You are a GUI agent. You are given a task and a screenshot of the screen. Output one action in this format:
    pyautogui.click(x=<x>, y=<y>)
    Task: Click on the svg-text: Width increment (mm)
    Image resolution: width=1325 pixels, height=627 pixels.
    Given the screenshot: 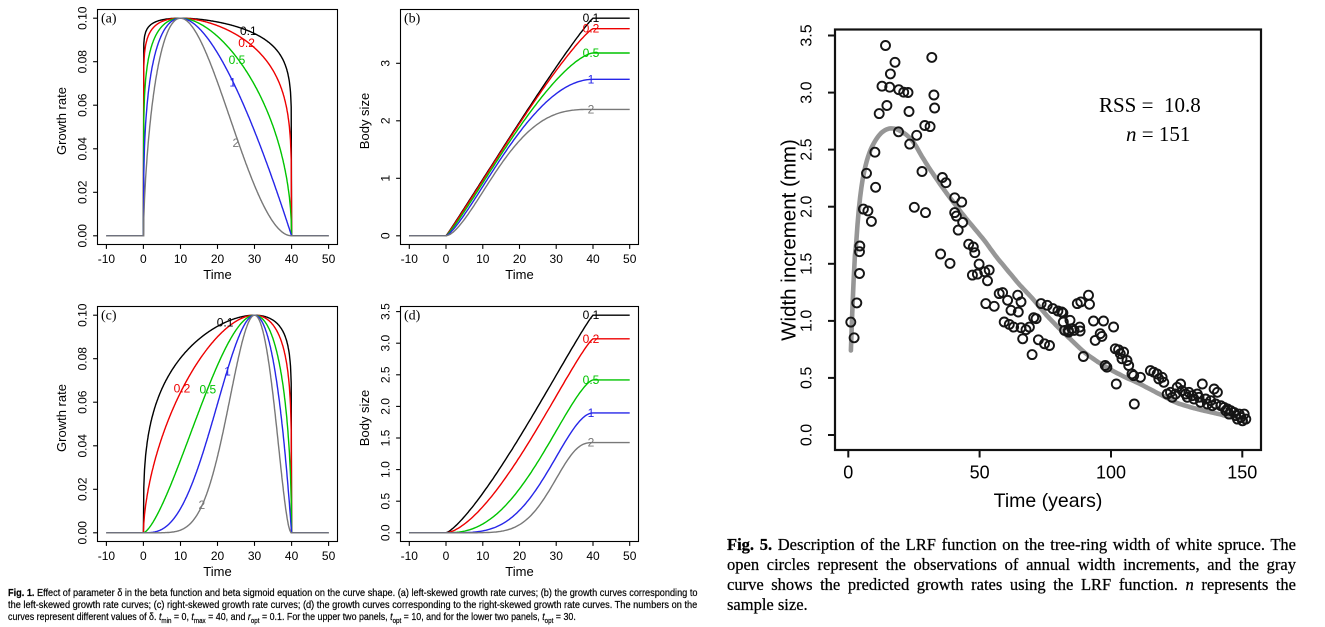 What is the action you would take?
    pyautogui.click(x=789, y=240)
    